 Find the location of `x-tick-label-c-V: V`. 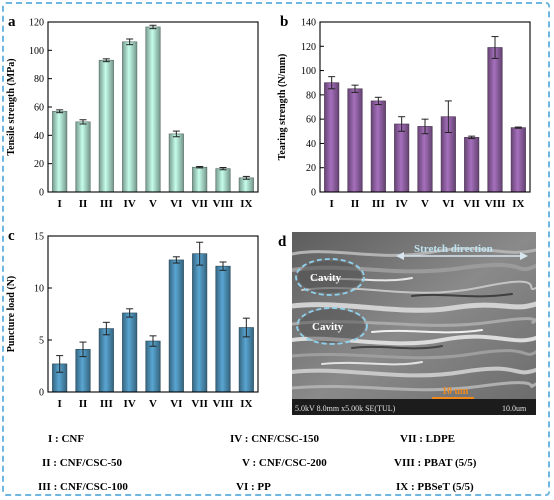

x-tick-label-c-V: V is located at coordinates (153, 404).